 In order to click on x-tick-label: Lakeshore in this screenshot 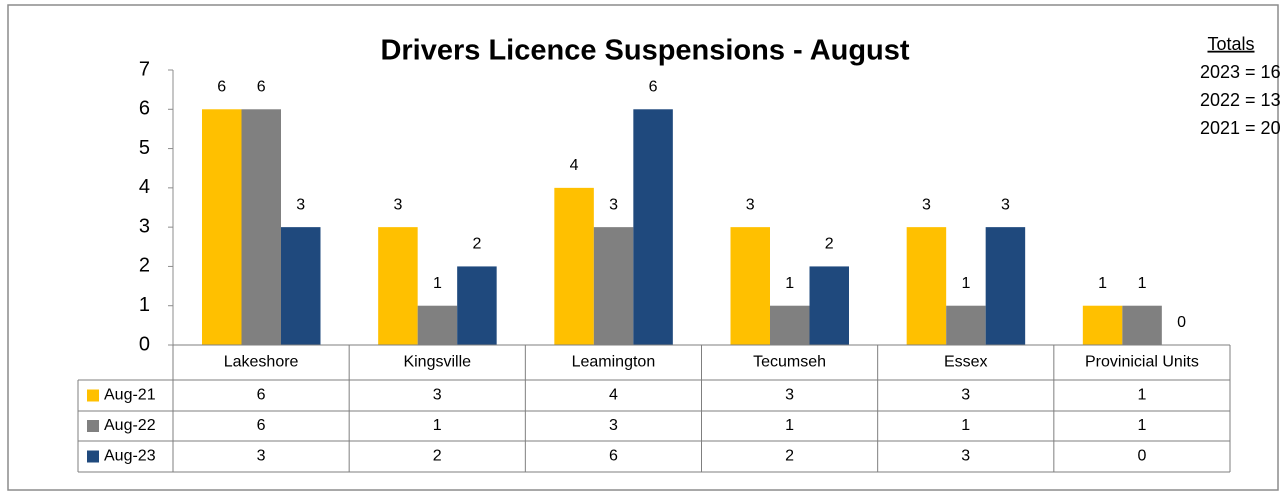, I will do `click(261, 362)`.